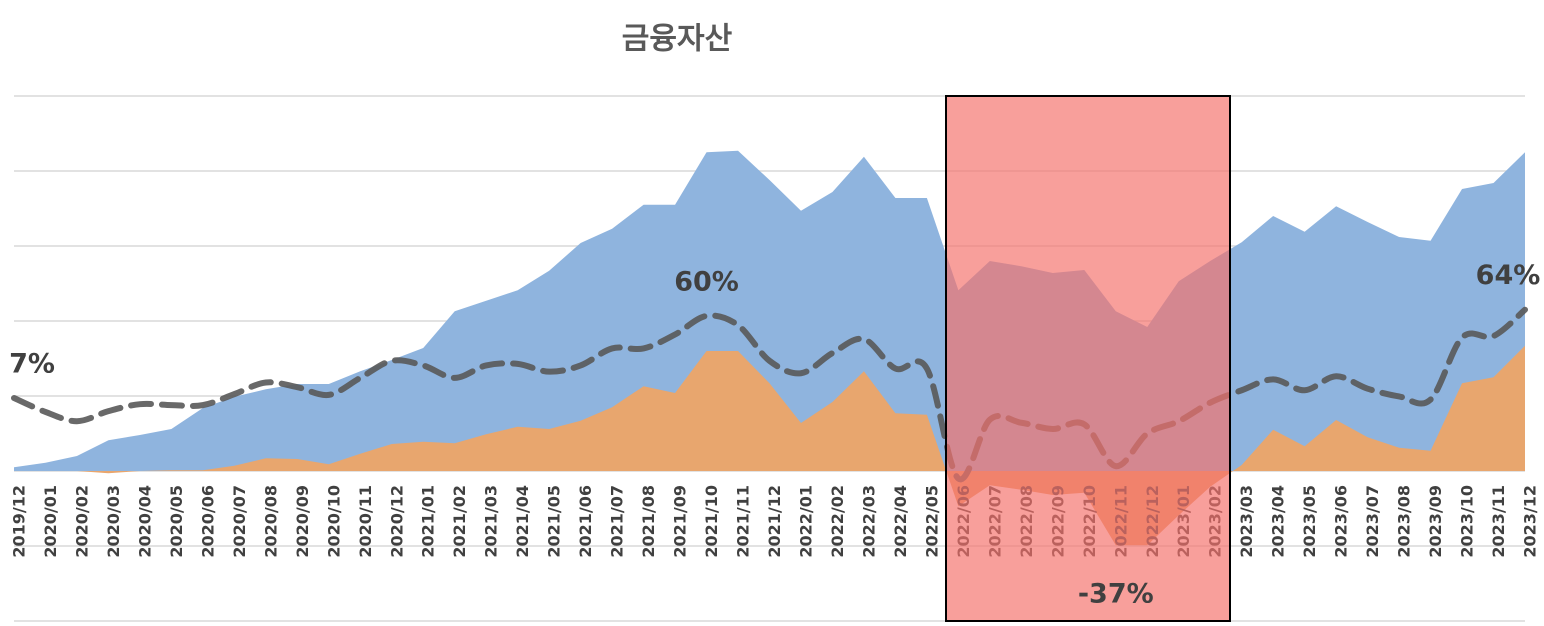  Describe the element at coordinates (144, 521) in the screenshot. I see `x-tick-label: 2020/04` at that location.